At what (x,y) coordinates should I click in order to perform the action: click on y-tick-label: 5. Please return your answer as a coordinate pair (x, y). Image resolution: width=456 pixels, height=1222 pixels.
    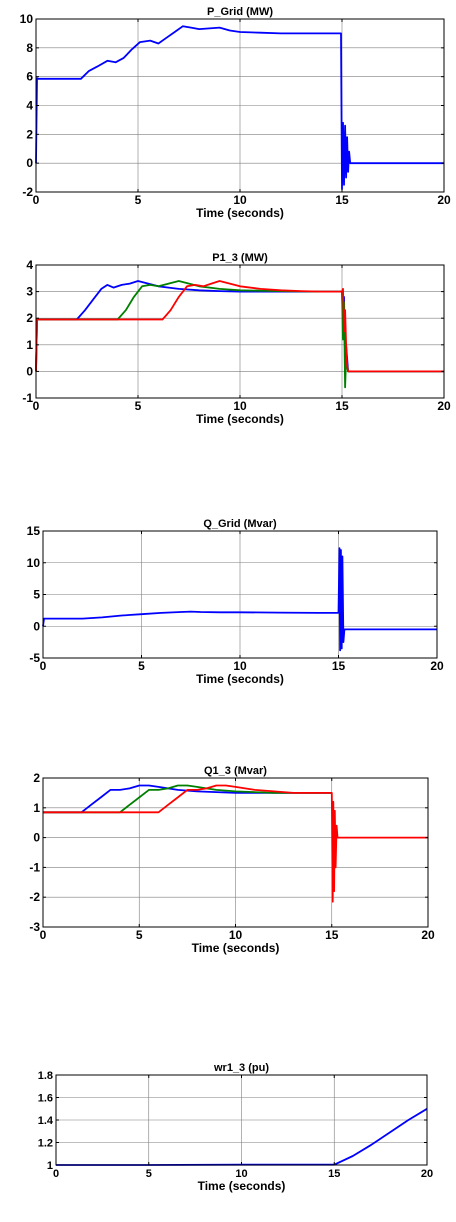
    Looking at the image, I should click on (36, 595).